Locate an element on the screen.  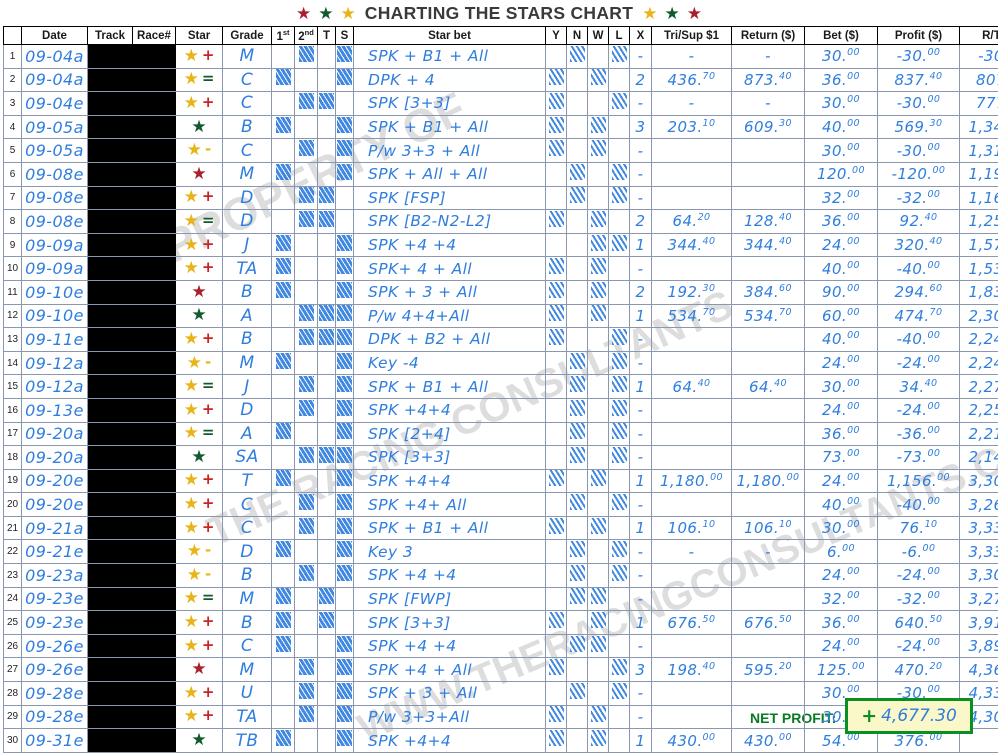
star-bet-cell: SPK +4 +4 is located at coordinates (450, 245).